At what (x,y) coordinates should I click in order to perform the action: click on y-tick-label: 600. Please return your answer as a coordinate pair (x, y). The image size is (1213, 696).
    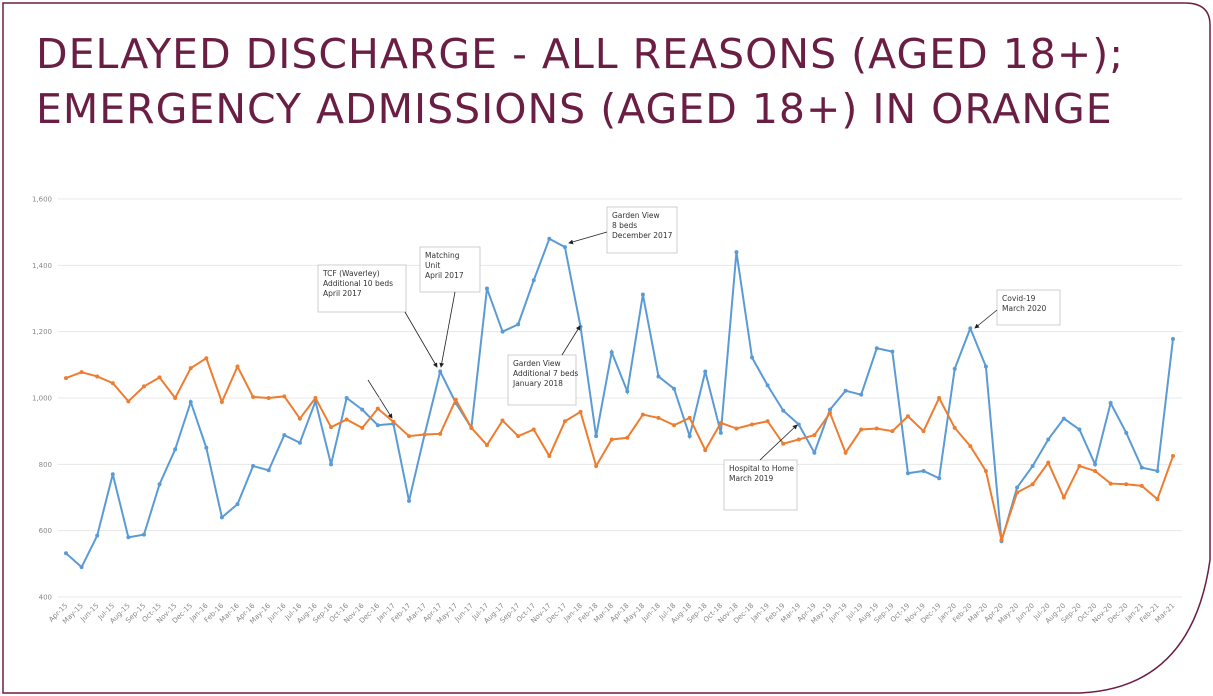
    Looking at the image, I should click on (45, 531).